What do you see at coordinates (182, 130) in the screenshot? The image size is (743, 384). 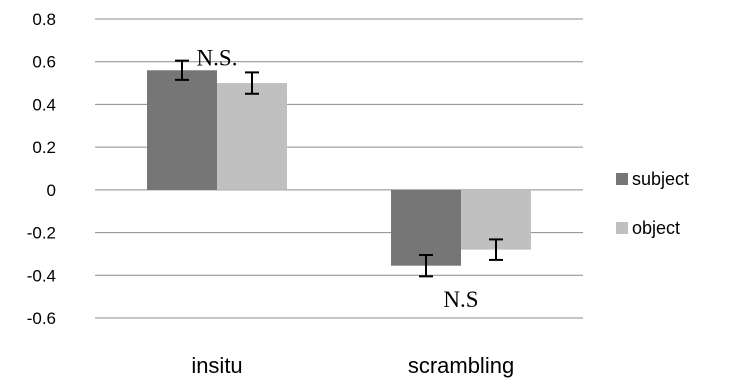 I see `bar-subject-insitu` at bounding box center [182, 130].